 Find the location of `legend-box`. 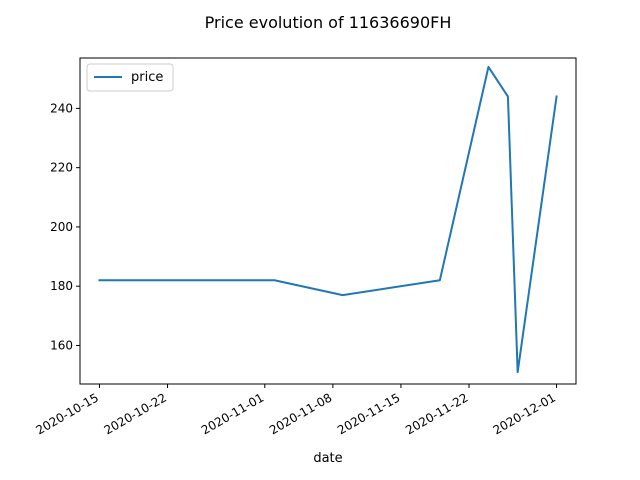

legend-box is located at coordinates (130, 77).